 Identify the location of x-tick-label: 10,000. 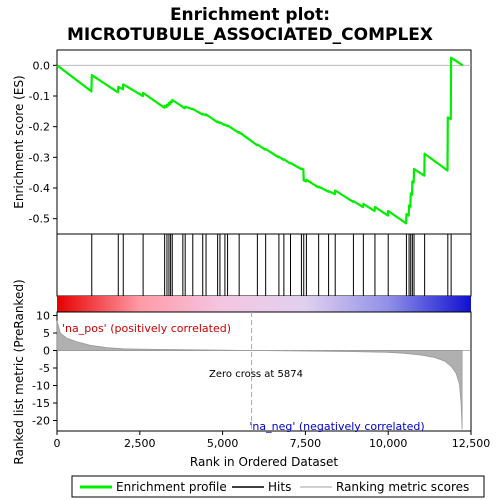
(388, 443).